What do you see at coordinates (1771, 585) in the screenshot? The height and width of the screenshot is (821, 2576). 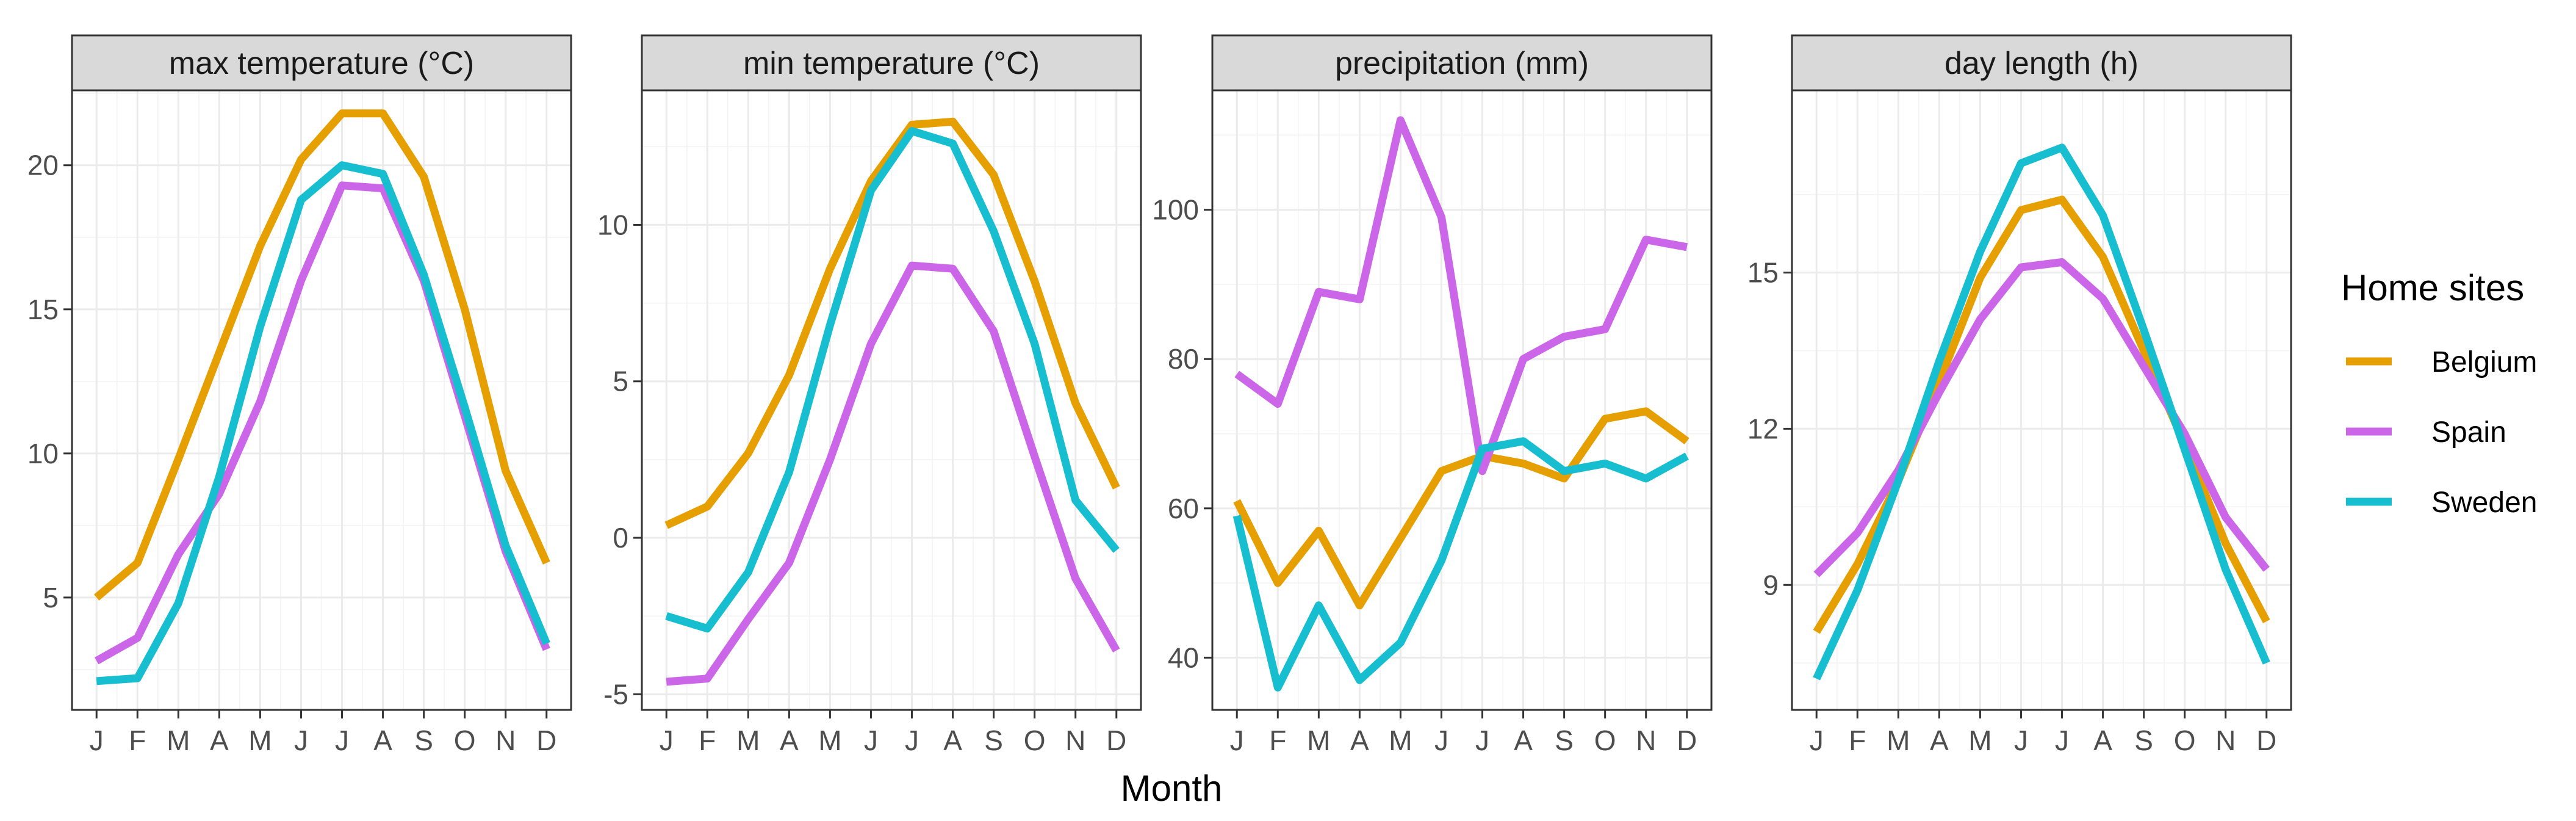 I see `y-tick-label: 9` at bounding box center [1771, 585].